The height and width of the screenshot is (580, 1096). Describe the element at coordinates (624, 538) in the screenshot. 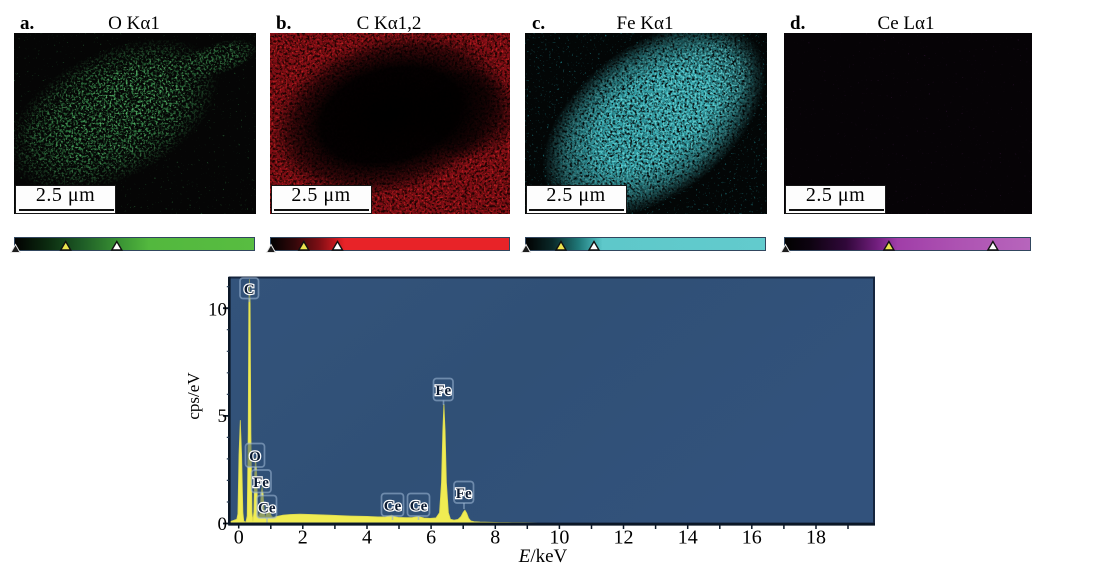

I see `svg-text: 12` at that location.